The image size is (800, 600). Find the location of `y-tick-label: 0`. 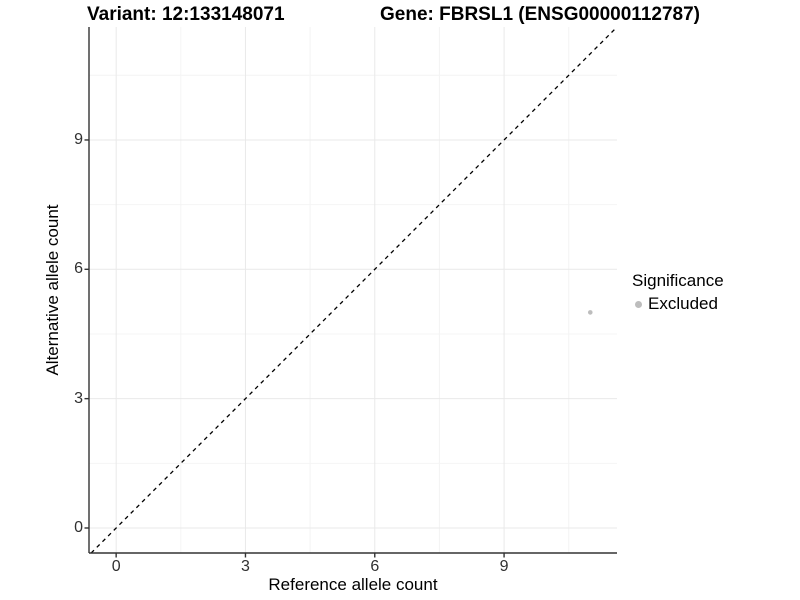

y-tick-label: 0 is located at coordinates (78, 527).